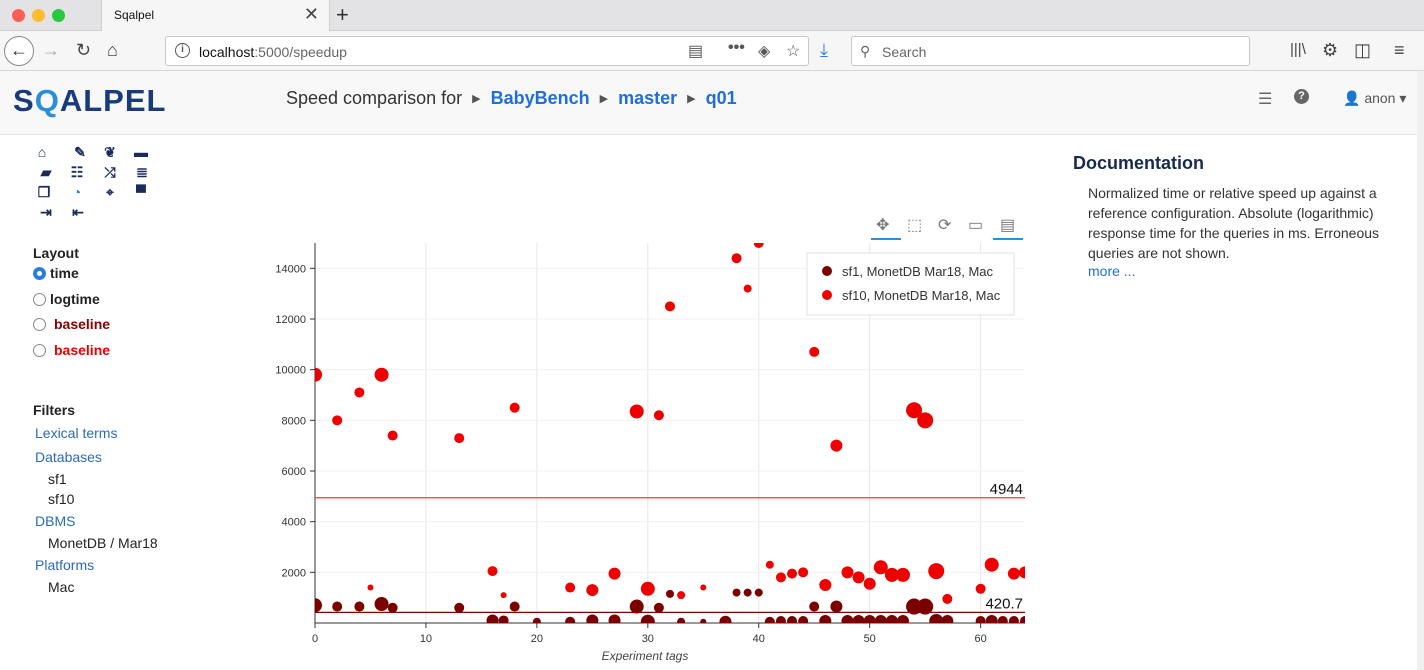  I want to click on close-window-icon, so click(18, 15).